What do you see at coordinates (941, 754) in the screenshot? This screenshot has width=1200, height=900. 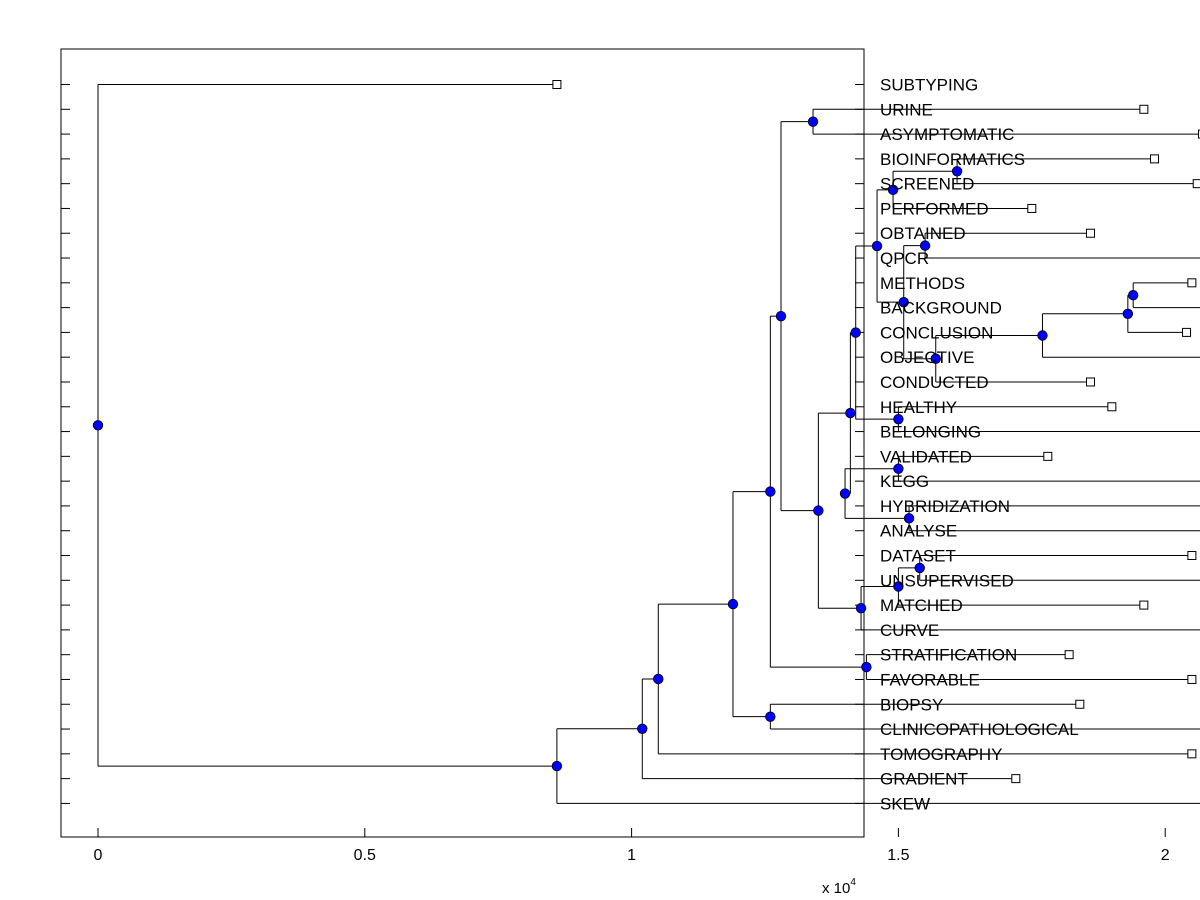 I see `leaf-label: TOMOGRAPHY` at bounding box center [941, 754].